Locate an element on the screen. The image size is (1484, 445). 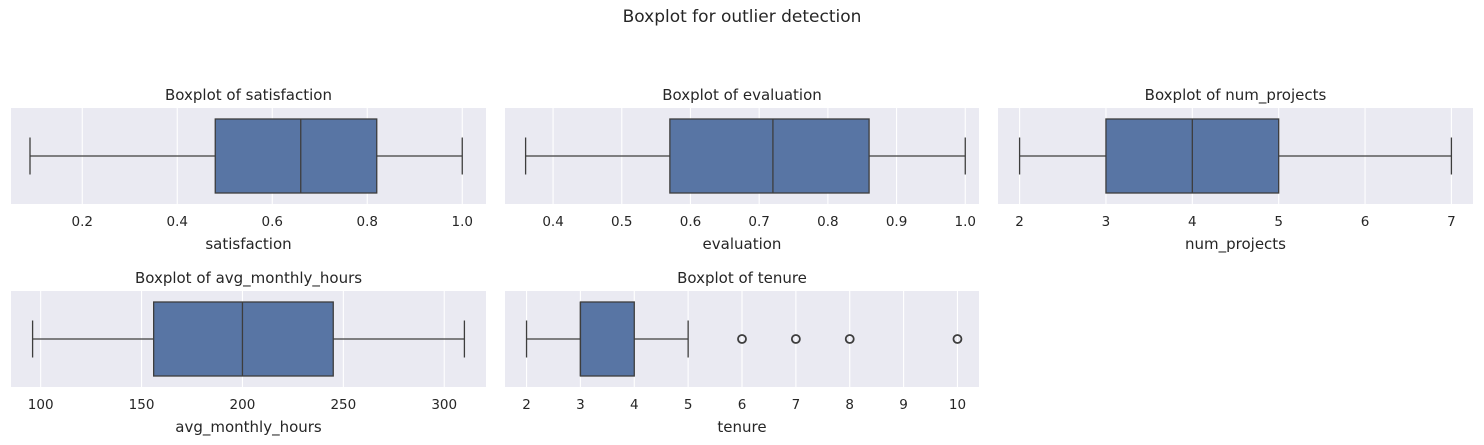
subplot-title: Boxplot of tenure is located at coordinates (742, 278).